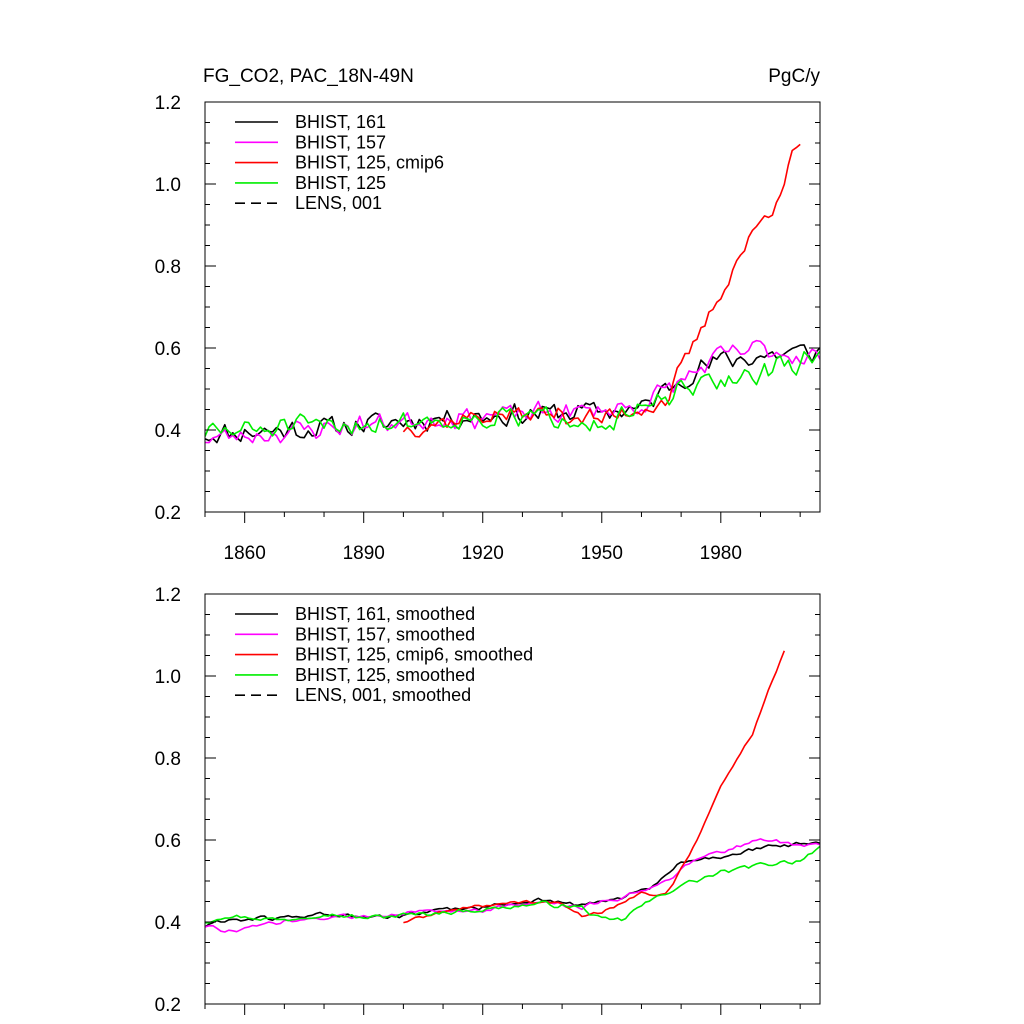  Describe the element at coordinates (385, 634) in the screenshot. I see `legend-label: BHIST, 157, smoothed` at that location.